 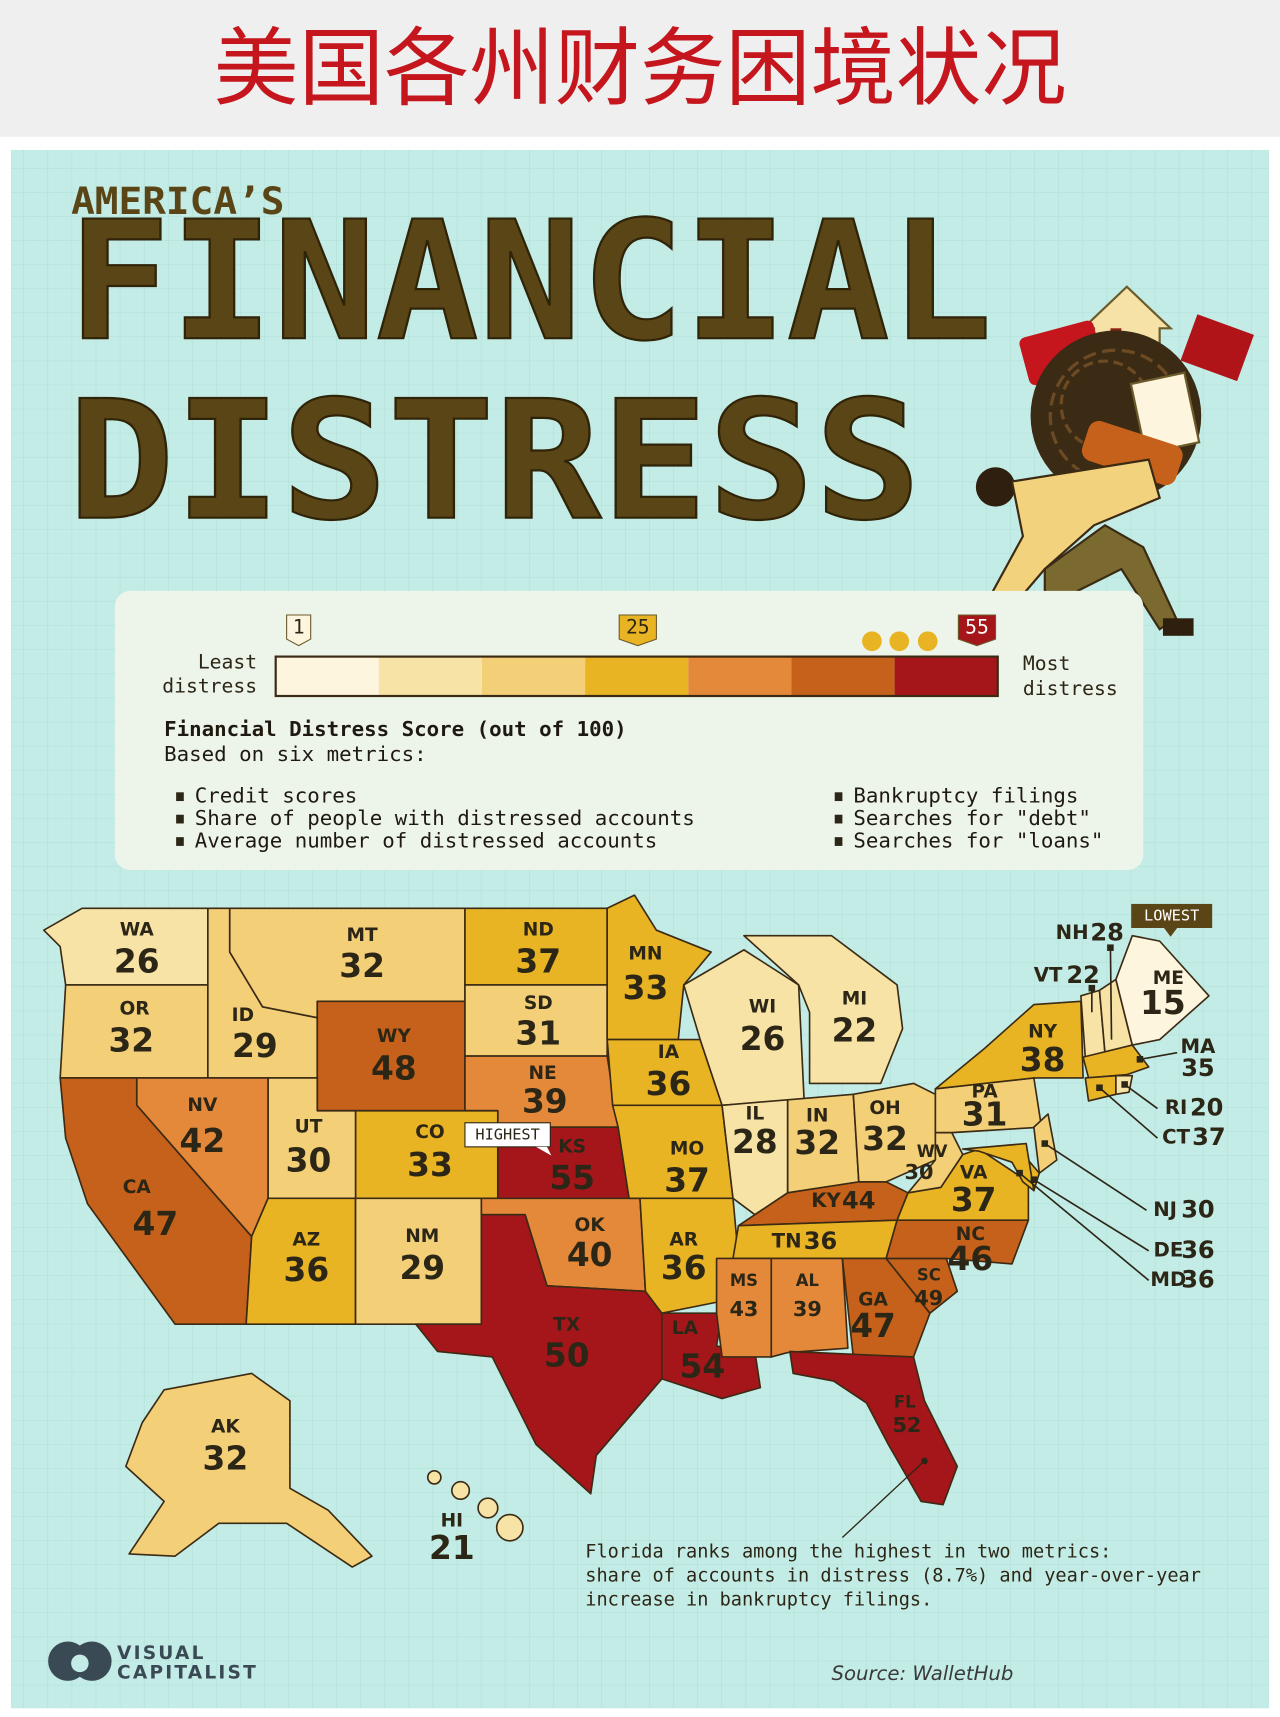 What do you see at coordinates (566, 1325) in the screenshot?
I see `state-abbr: TX` at bounding box center [566, 1325].